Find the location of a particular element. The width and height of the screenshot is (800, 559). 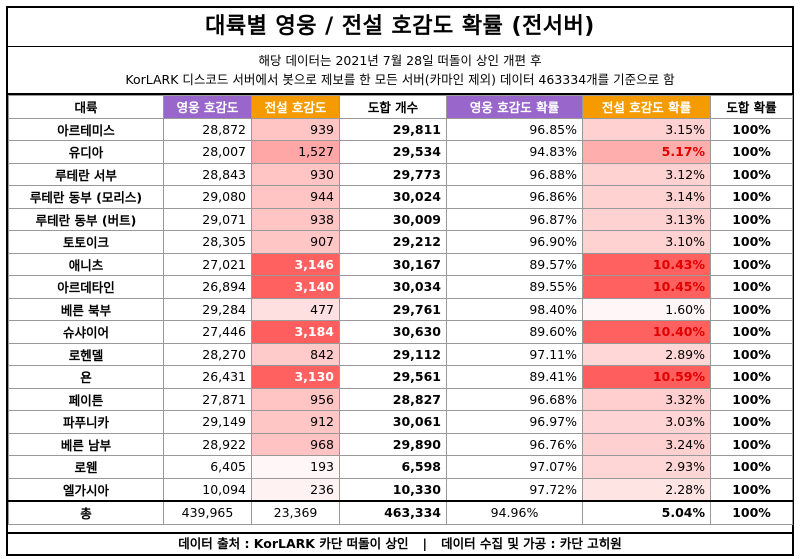

table-row: 아르데타인 26,894 3,140 30,034 89.55% 10.45% 100% is located at coordinates (400, 287).